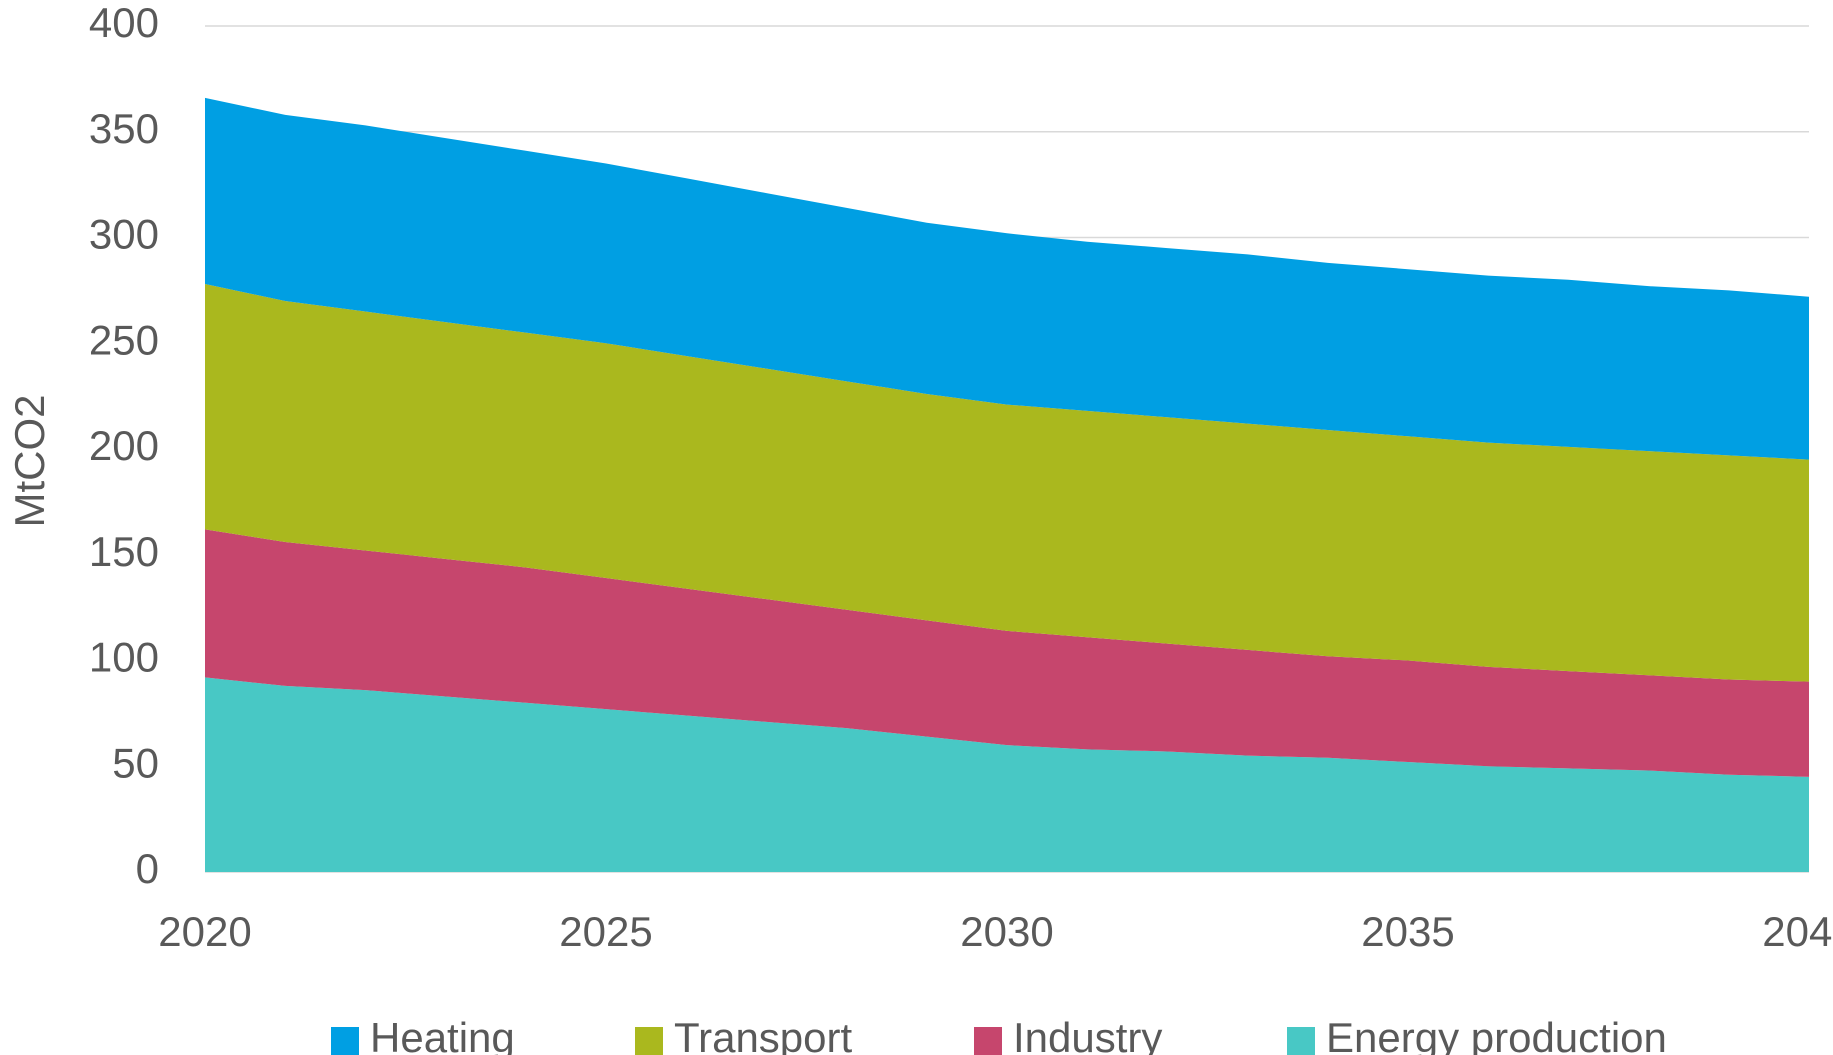 Image resolution: width=1833 pixels, height=1055 pixels. What do you see at coordinates (147, 868) in the screenshot?
I see `y-tick-label: 0` at bounding box center [147, 868].